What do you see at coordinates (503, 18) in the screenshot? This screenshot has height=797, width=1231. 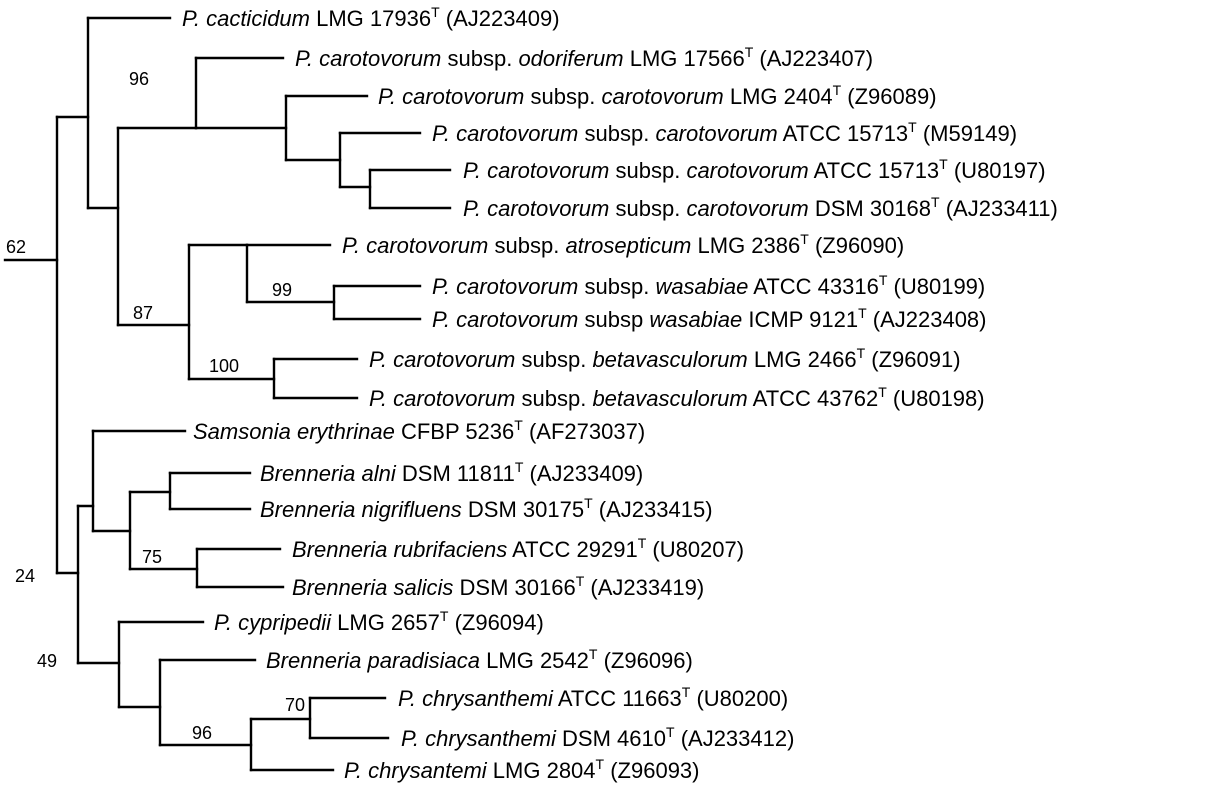 I see `taxon-accession: (AJ223409)` at bounding box center [503, 18].